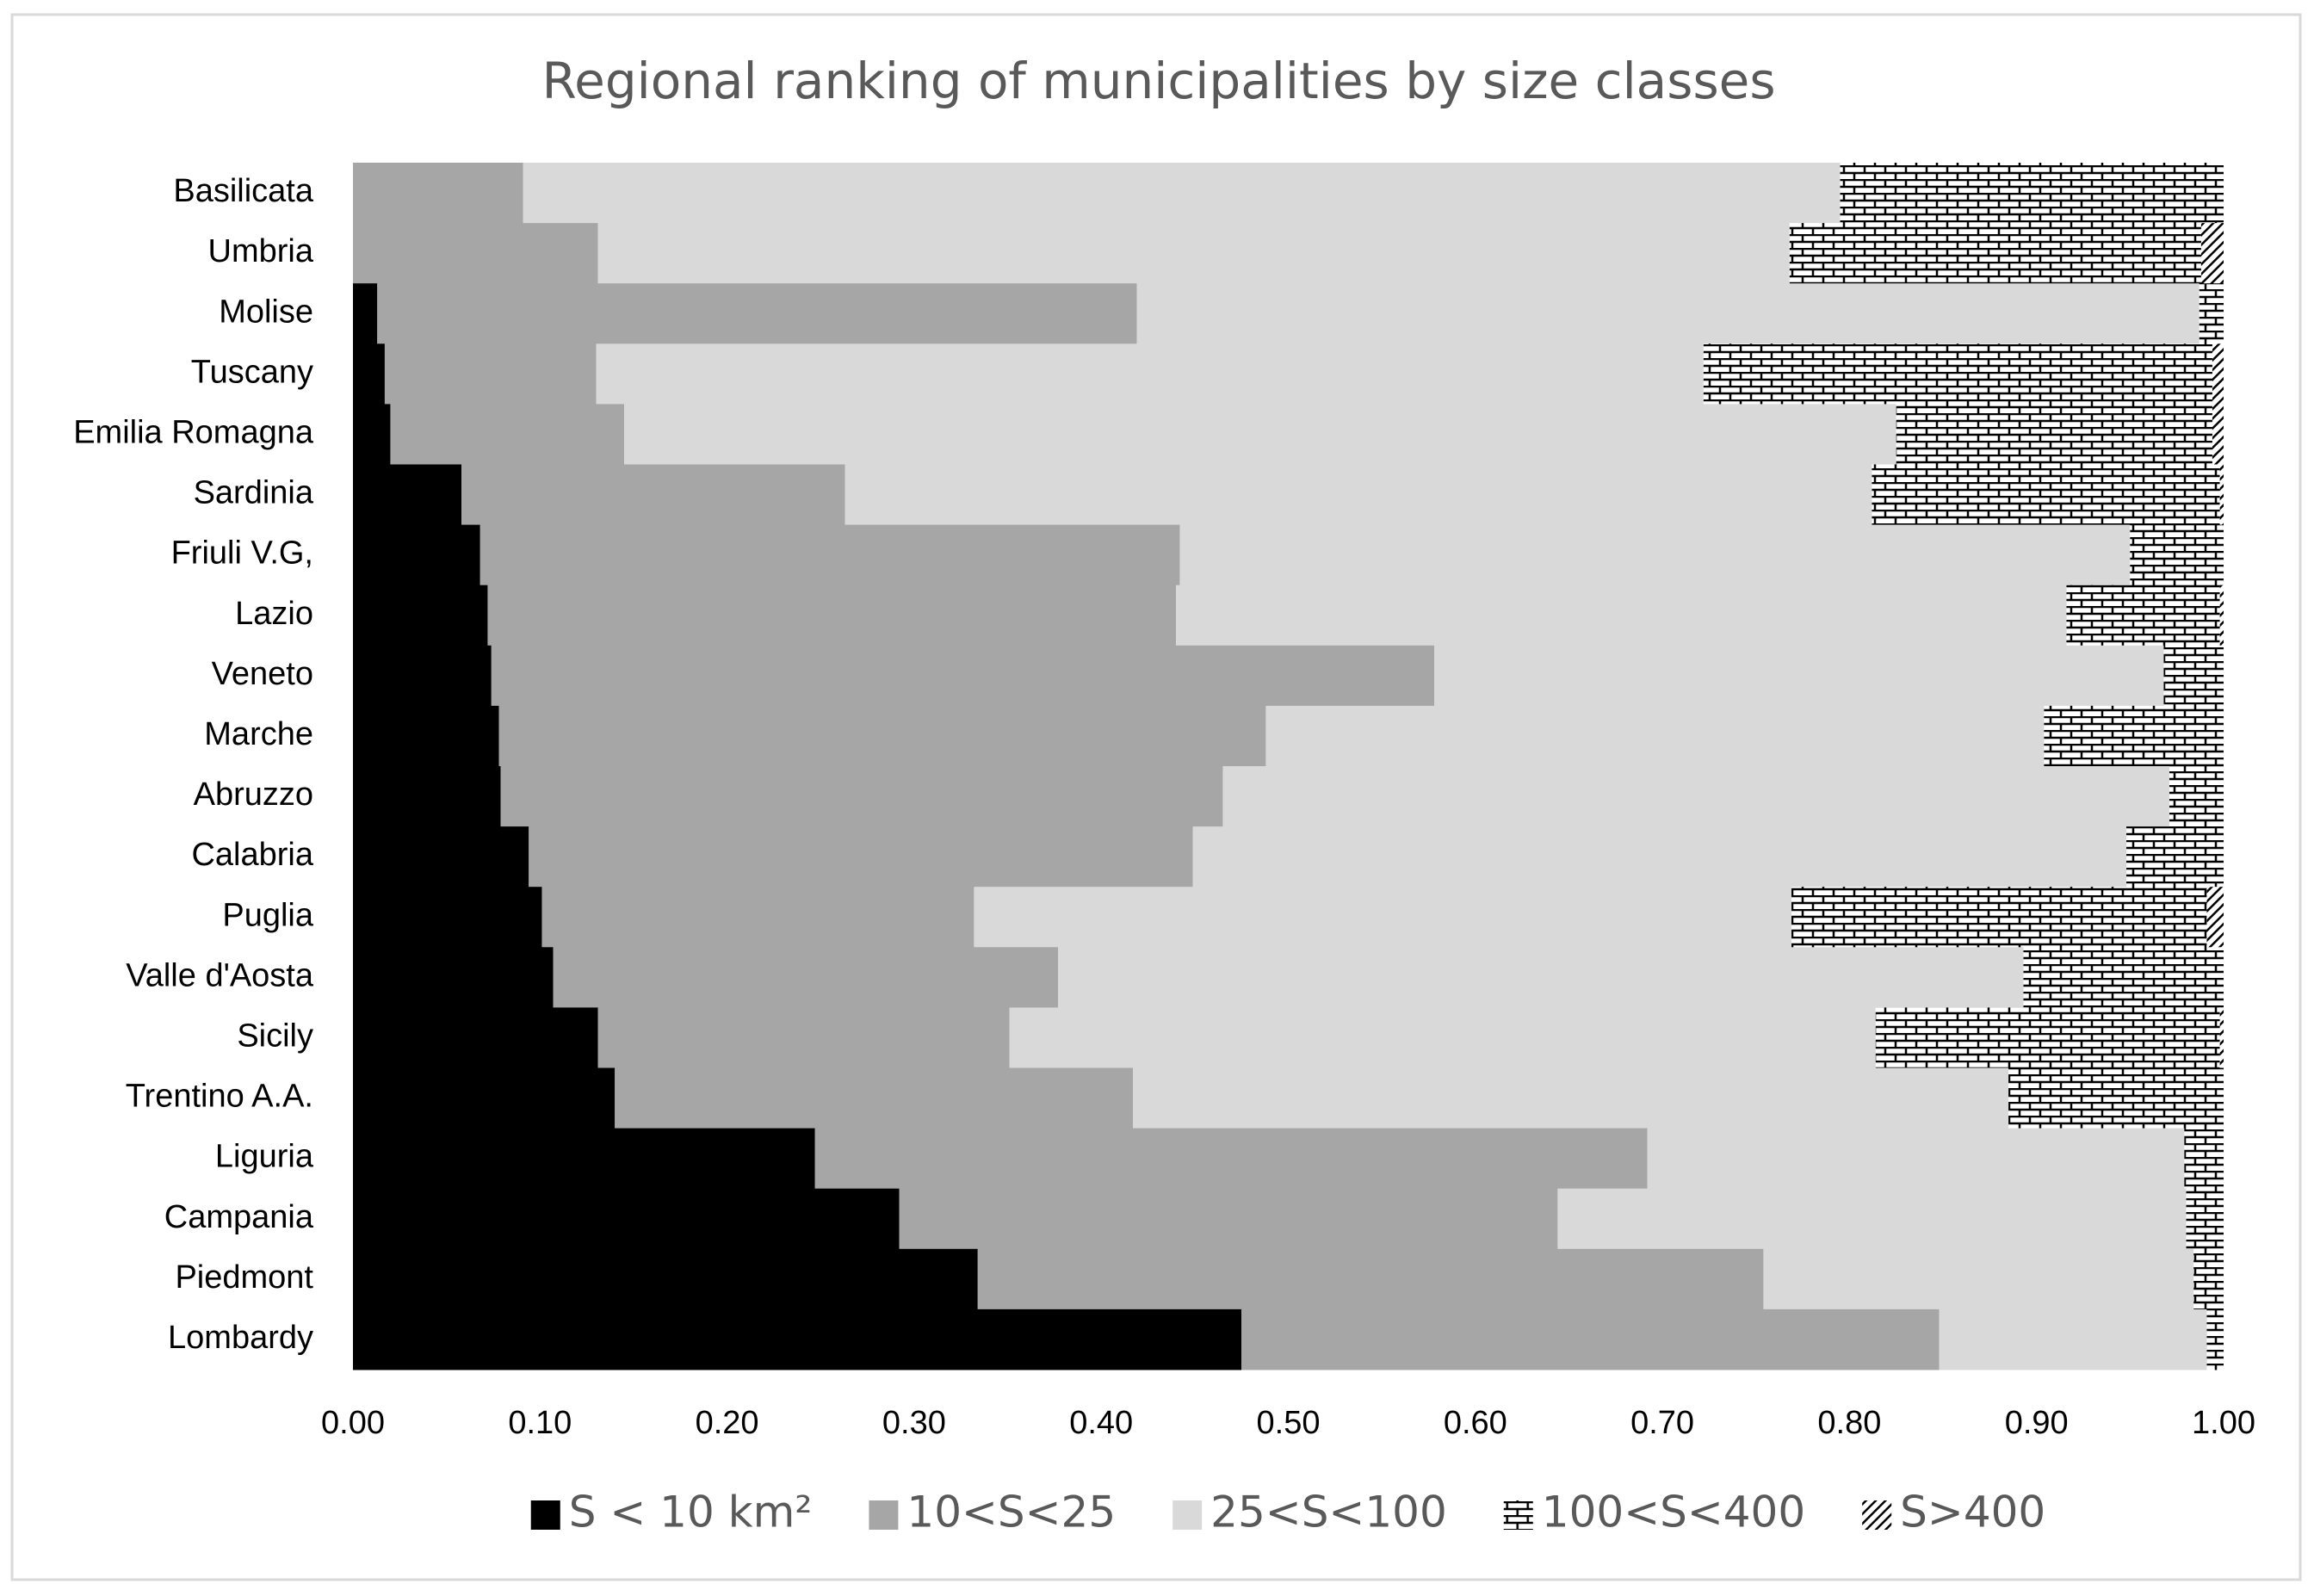 This screenshot has width=2314, height=1596. Describe the element at coordinates (252, 372) in the screenshot. I see `y-tick-label: Tuscany` at that location.